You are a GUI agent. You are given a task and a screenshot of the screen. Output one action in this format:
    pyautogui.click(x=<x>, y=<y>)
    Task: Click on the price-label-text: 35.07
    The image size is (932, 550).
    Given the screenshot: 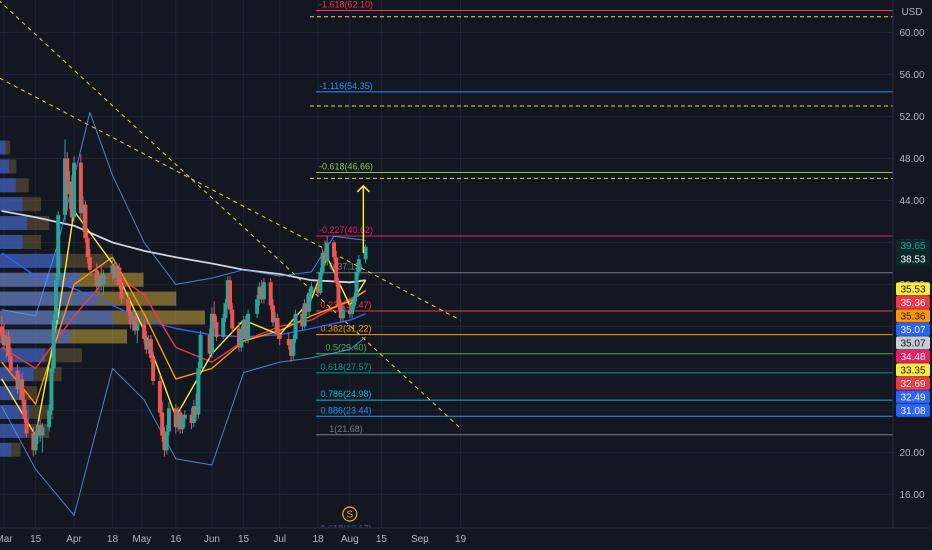 What is the action you would take?
    pyautogui.click(x=912, y=343)
    